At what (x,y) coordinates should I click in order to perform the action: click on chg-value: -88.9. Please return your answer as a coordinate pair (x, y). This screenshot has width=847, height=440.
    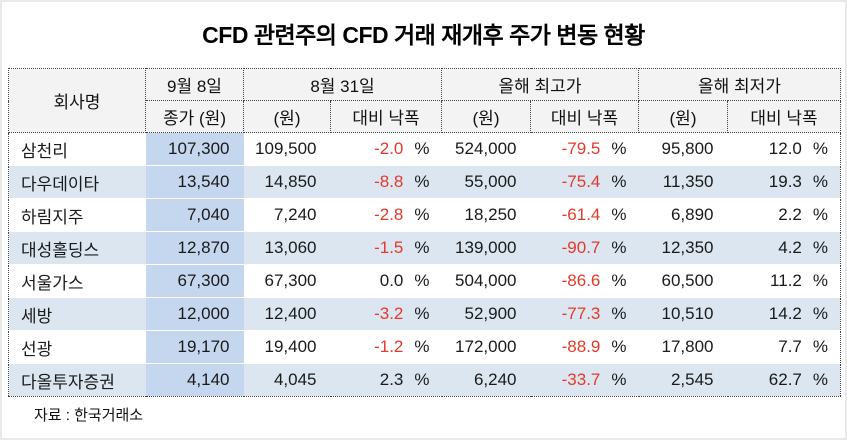
    Looking at the image, I should click on (581, 346).